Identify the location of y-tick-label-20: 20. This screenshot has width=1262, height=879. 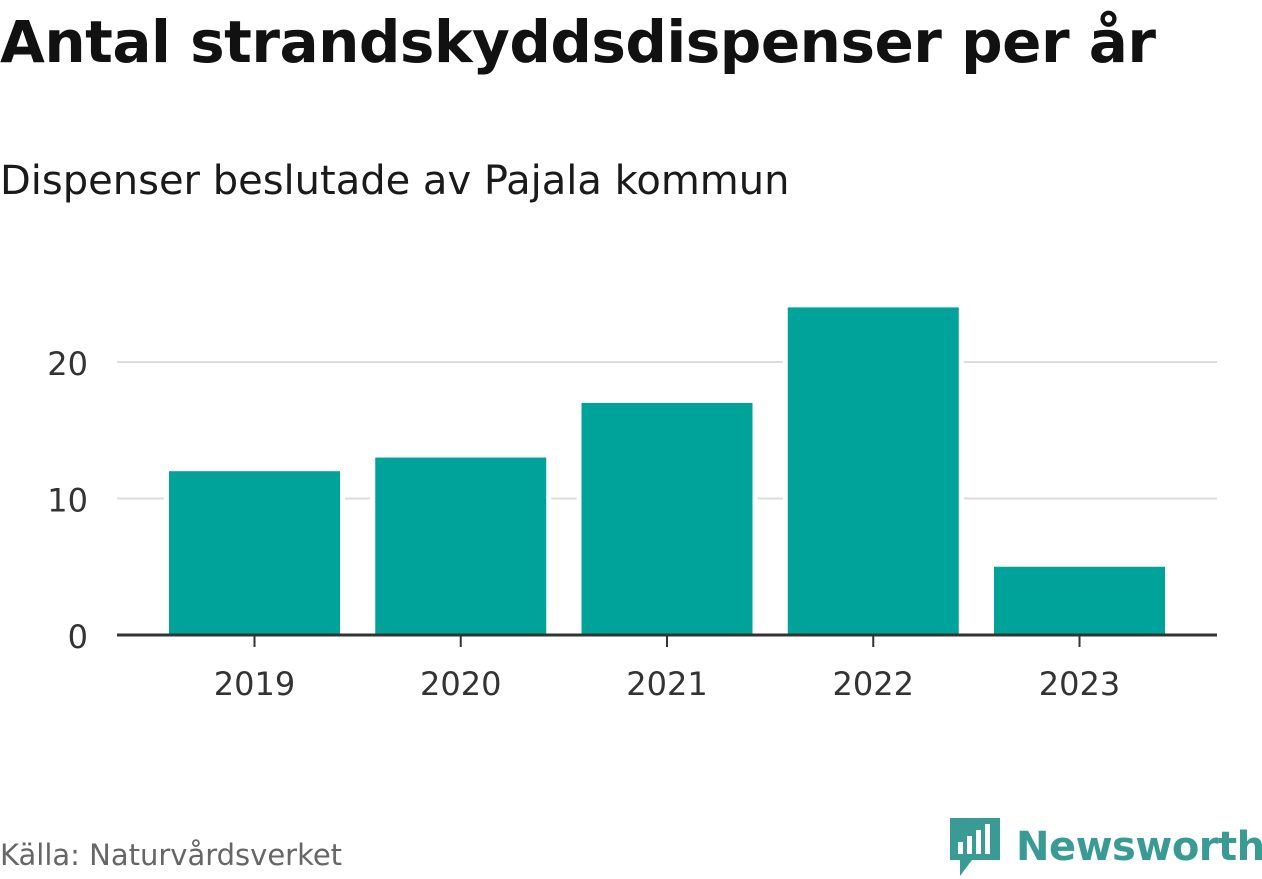
(67, 364).